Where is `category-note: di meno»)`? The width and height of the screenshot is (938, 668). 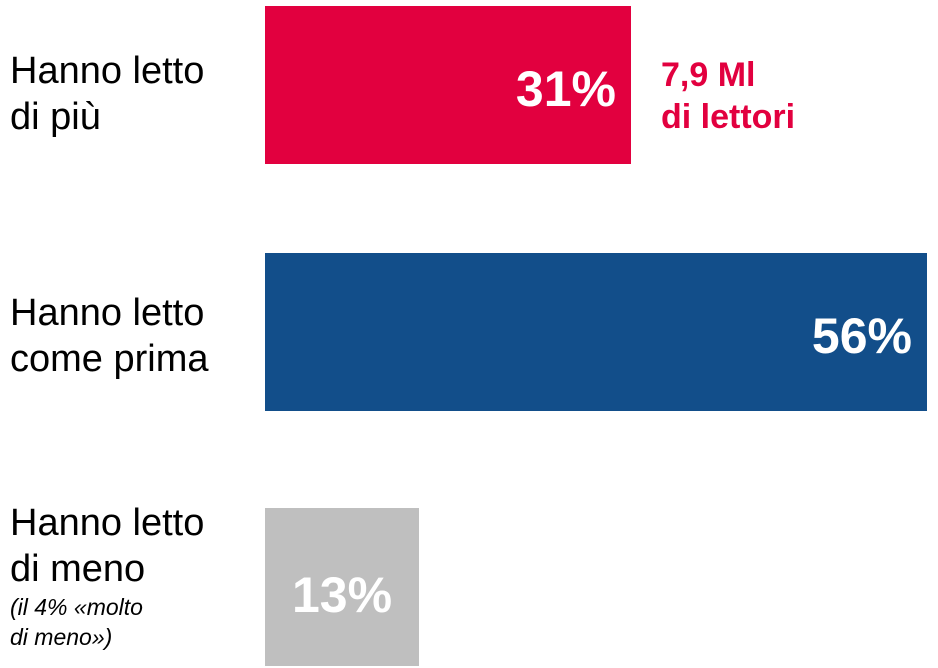 category-note: di meno») is located at coordinates (107, 637).